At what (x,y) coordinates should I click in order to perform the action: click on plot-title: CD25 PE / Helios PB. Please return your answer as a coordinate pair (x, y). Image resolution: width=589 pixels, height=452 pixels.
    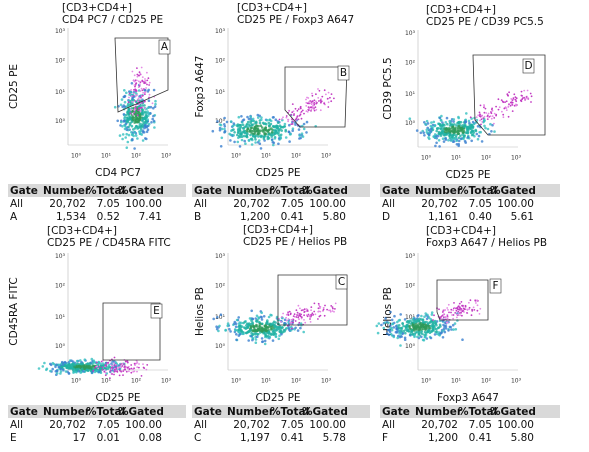
    Looking at the image, I should click on (295, 242).